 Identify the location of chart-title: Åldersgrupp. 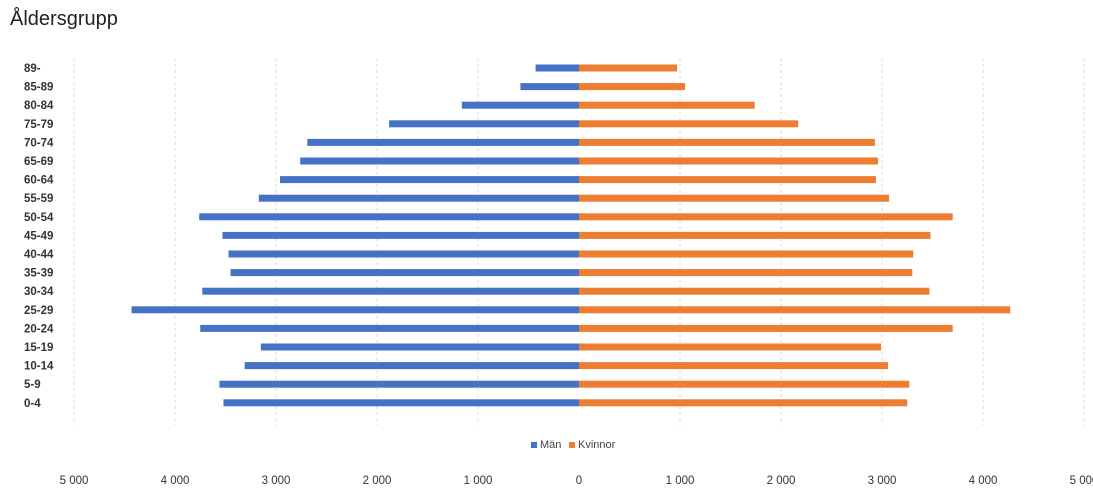
(64, 19).